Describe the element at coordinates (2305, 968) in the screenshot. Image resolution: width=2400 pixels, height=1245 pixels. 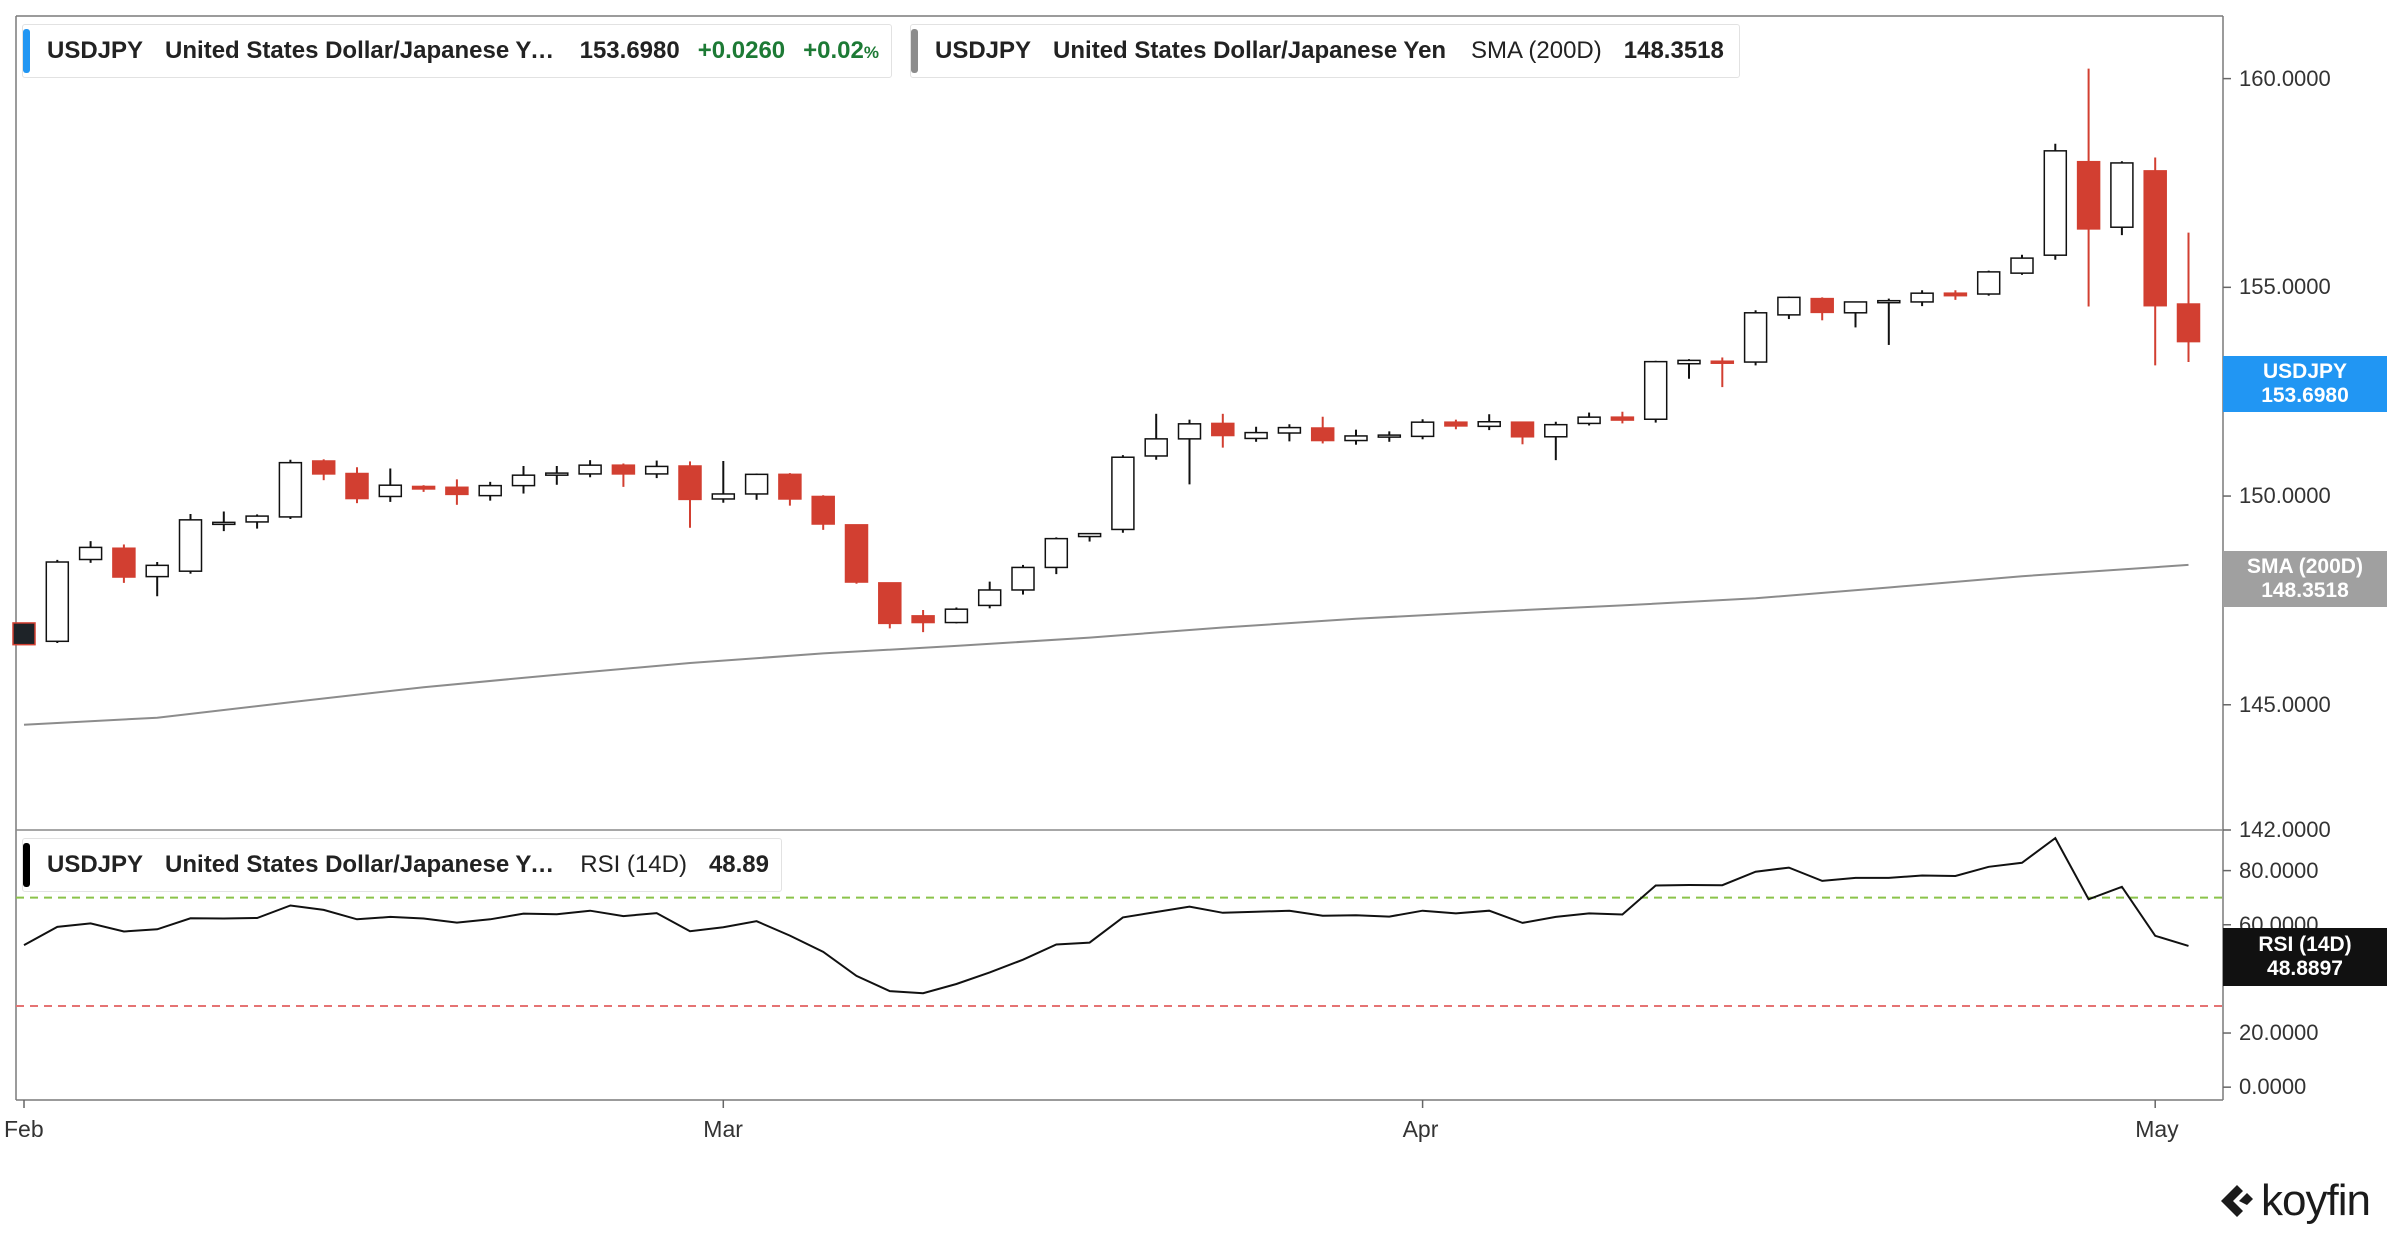
I see `rsi-badge-value: 48.8897` at that location.